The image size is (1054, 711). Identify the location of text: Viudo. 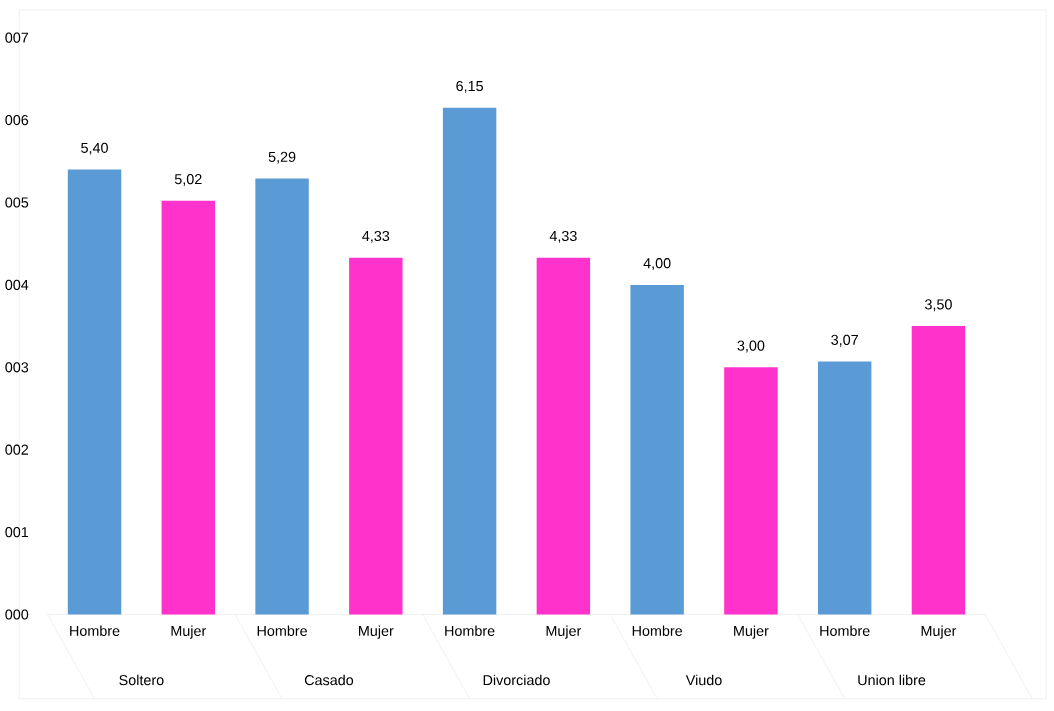
(703, 680).